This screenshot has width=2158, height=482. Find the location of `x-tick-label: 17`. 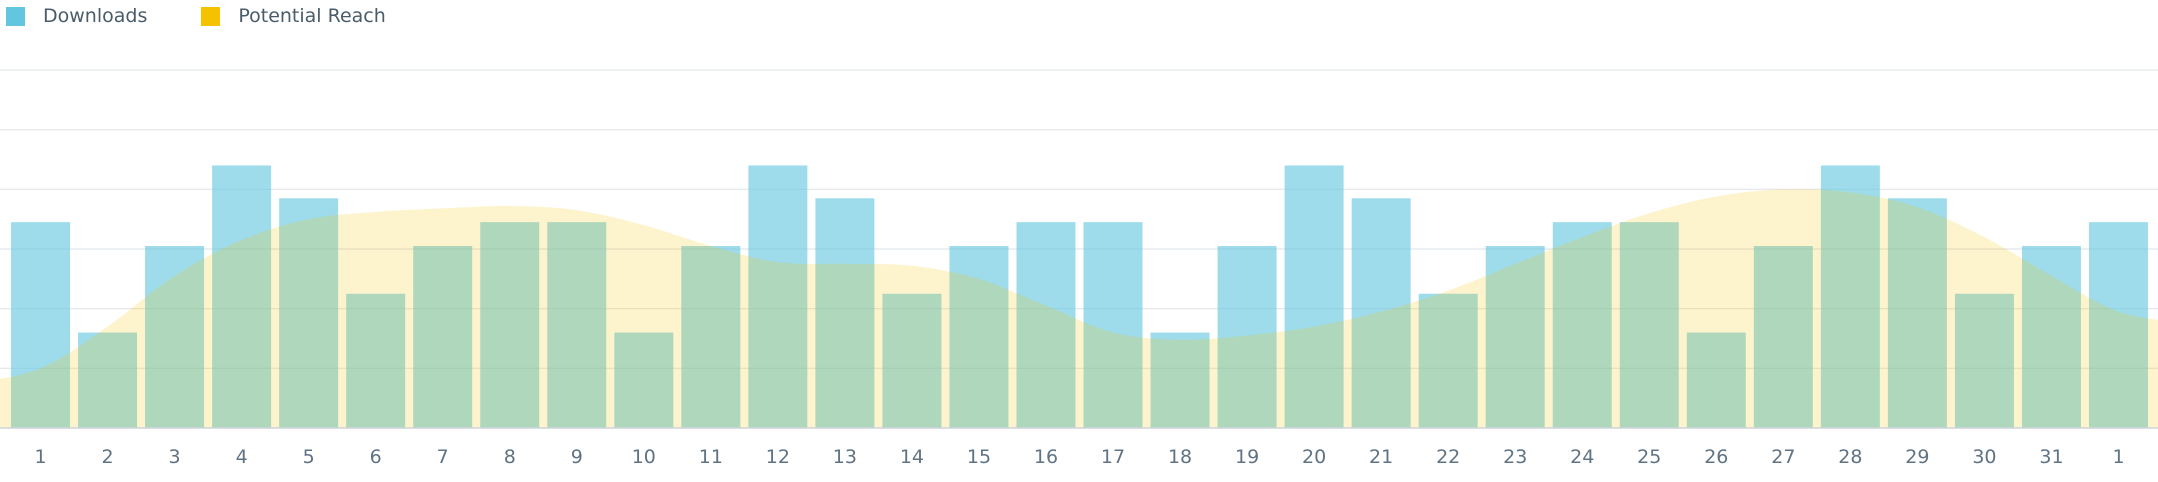

x-tick-label: 17 is located at coordinates (1113, 457).